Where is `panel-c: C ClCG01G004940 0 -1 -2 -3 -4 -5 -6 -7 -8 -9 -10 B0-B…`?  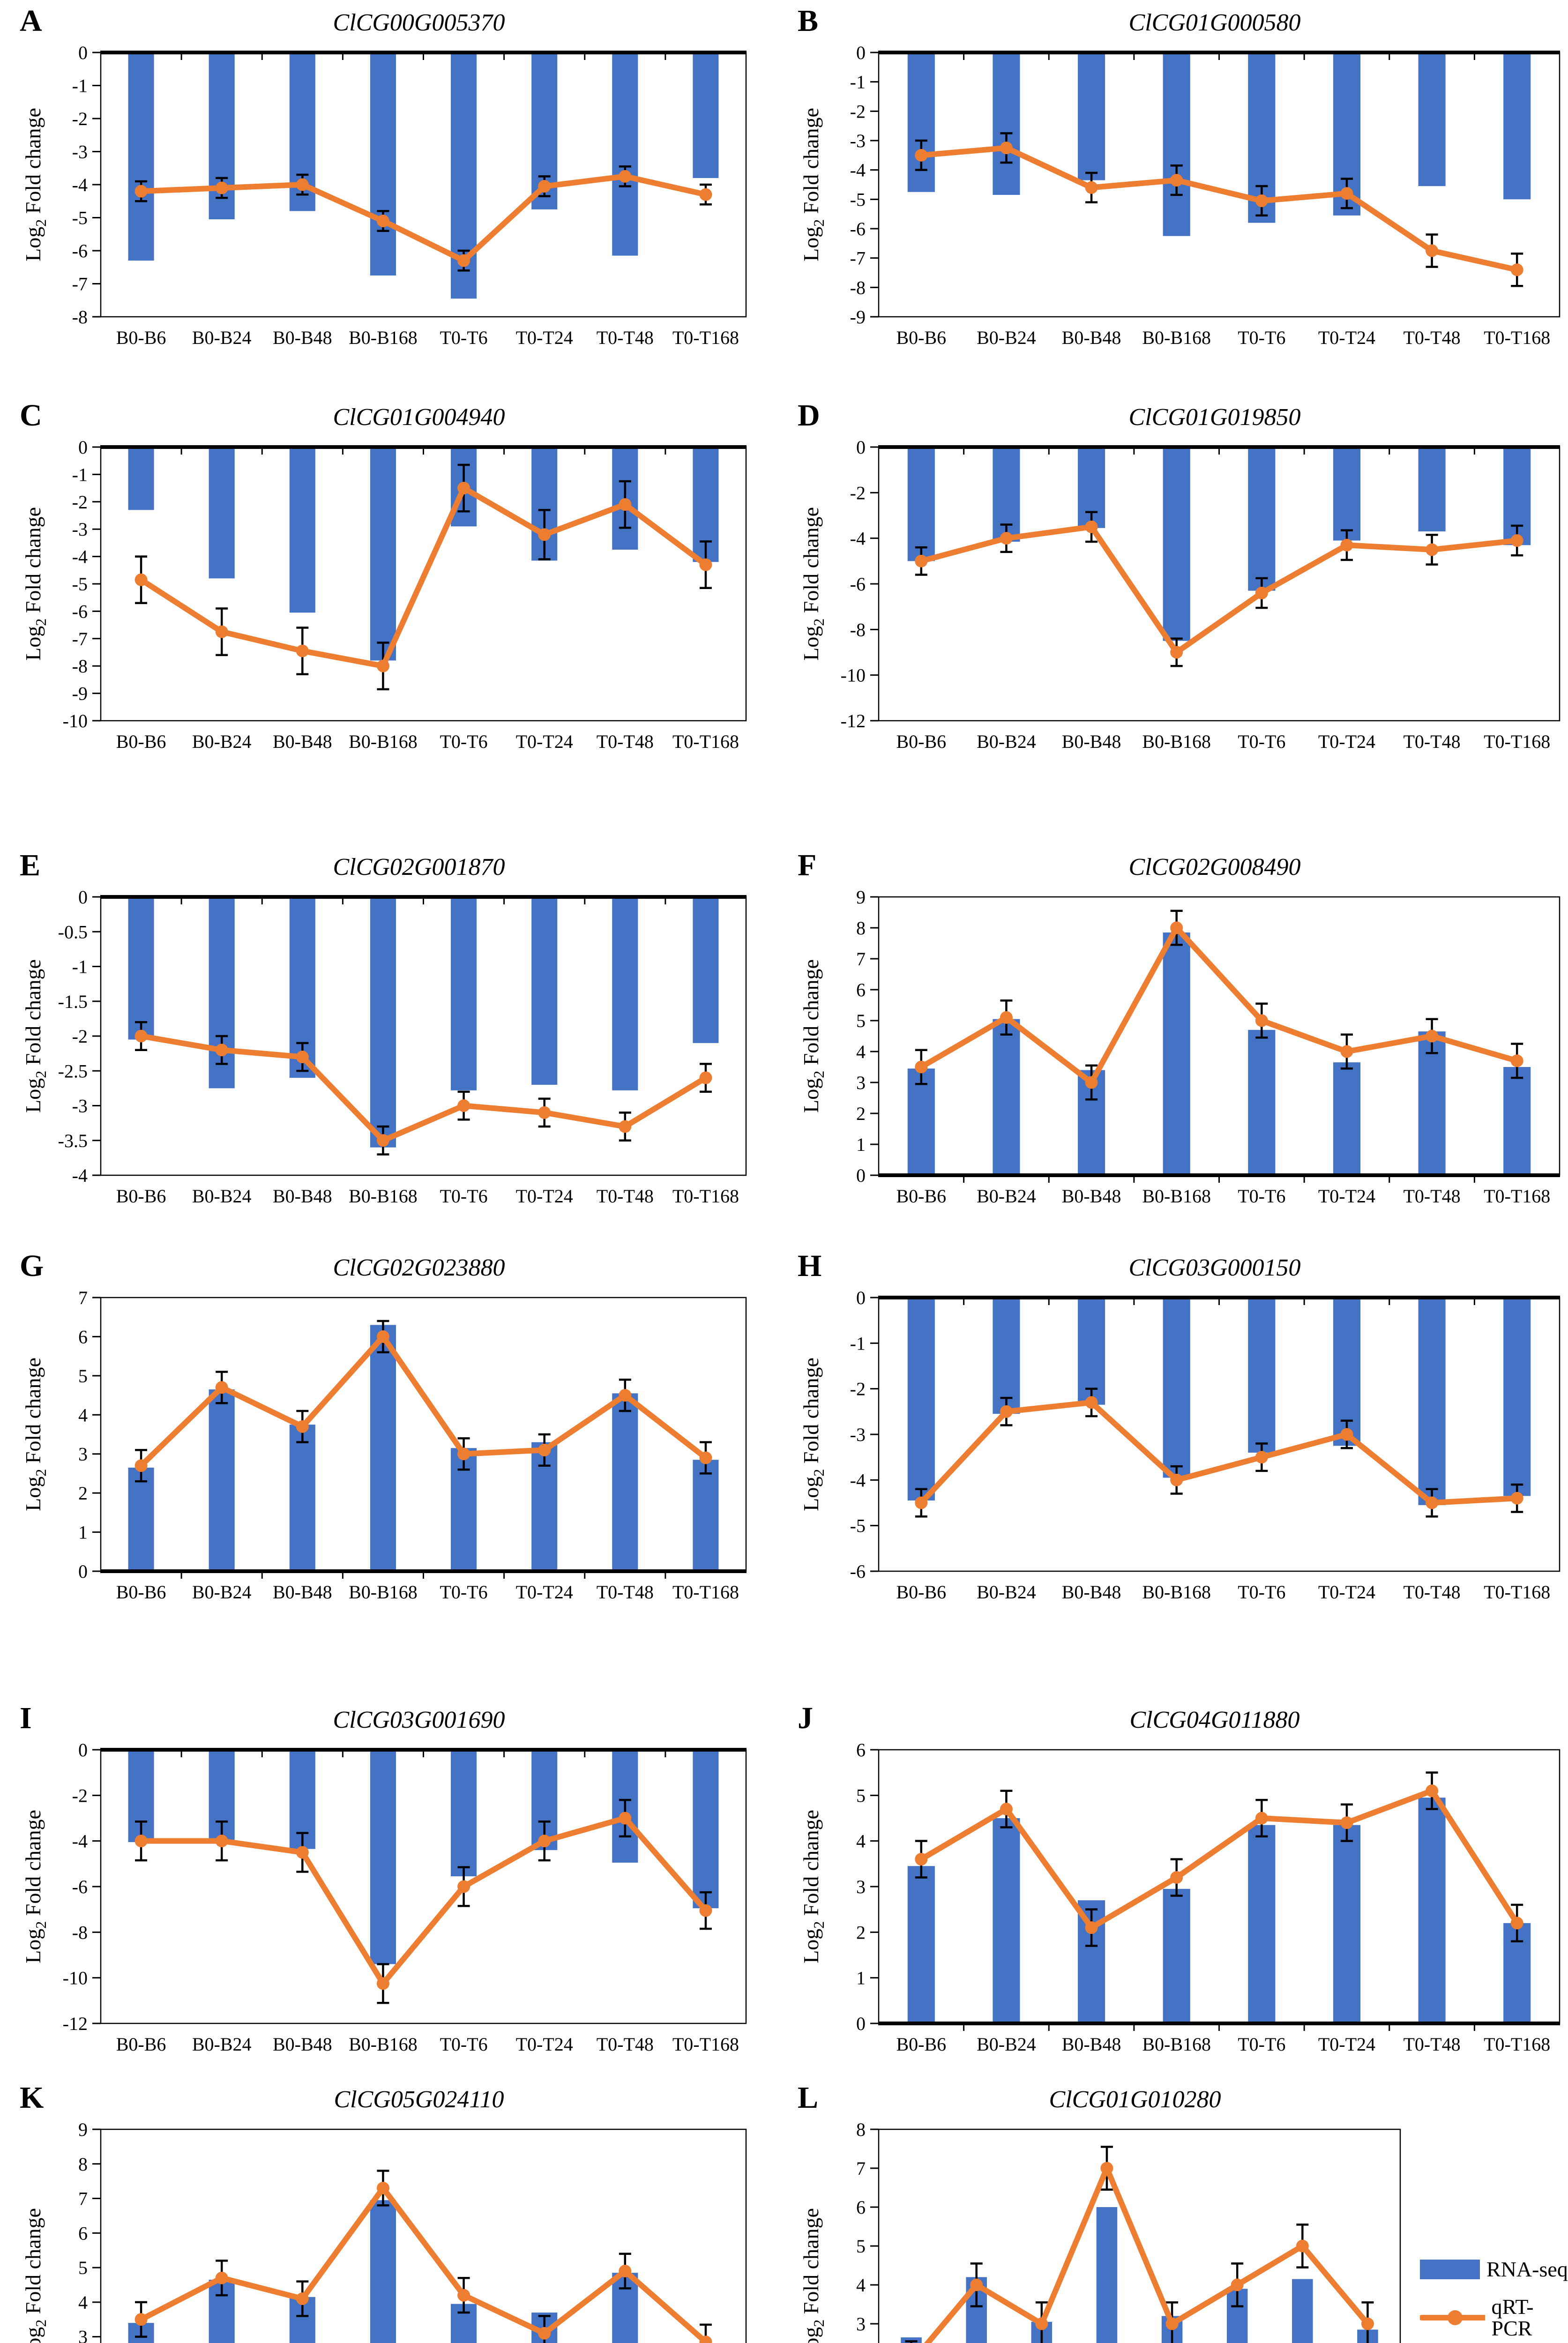
panel-c: C ClCG01G004940 0 -1 -2 -3 -4 -5 -6 -7 -8 -9 -10 B0-B… is located at coordinates (386, 583).